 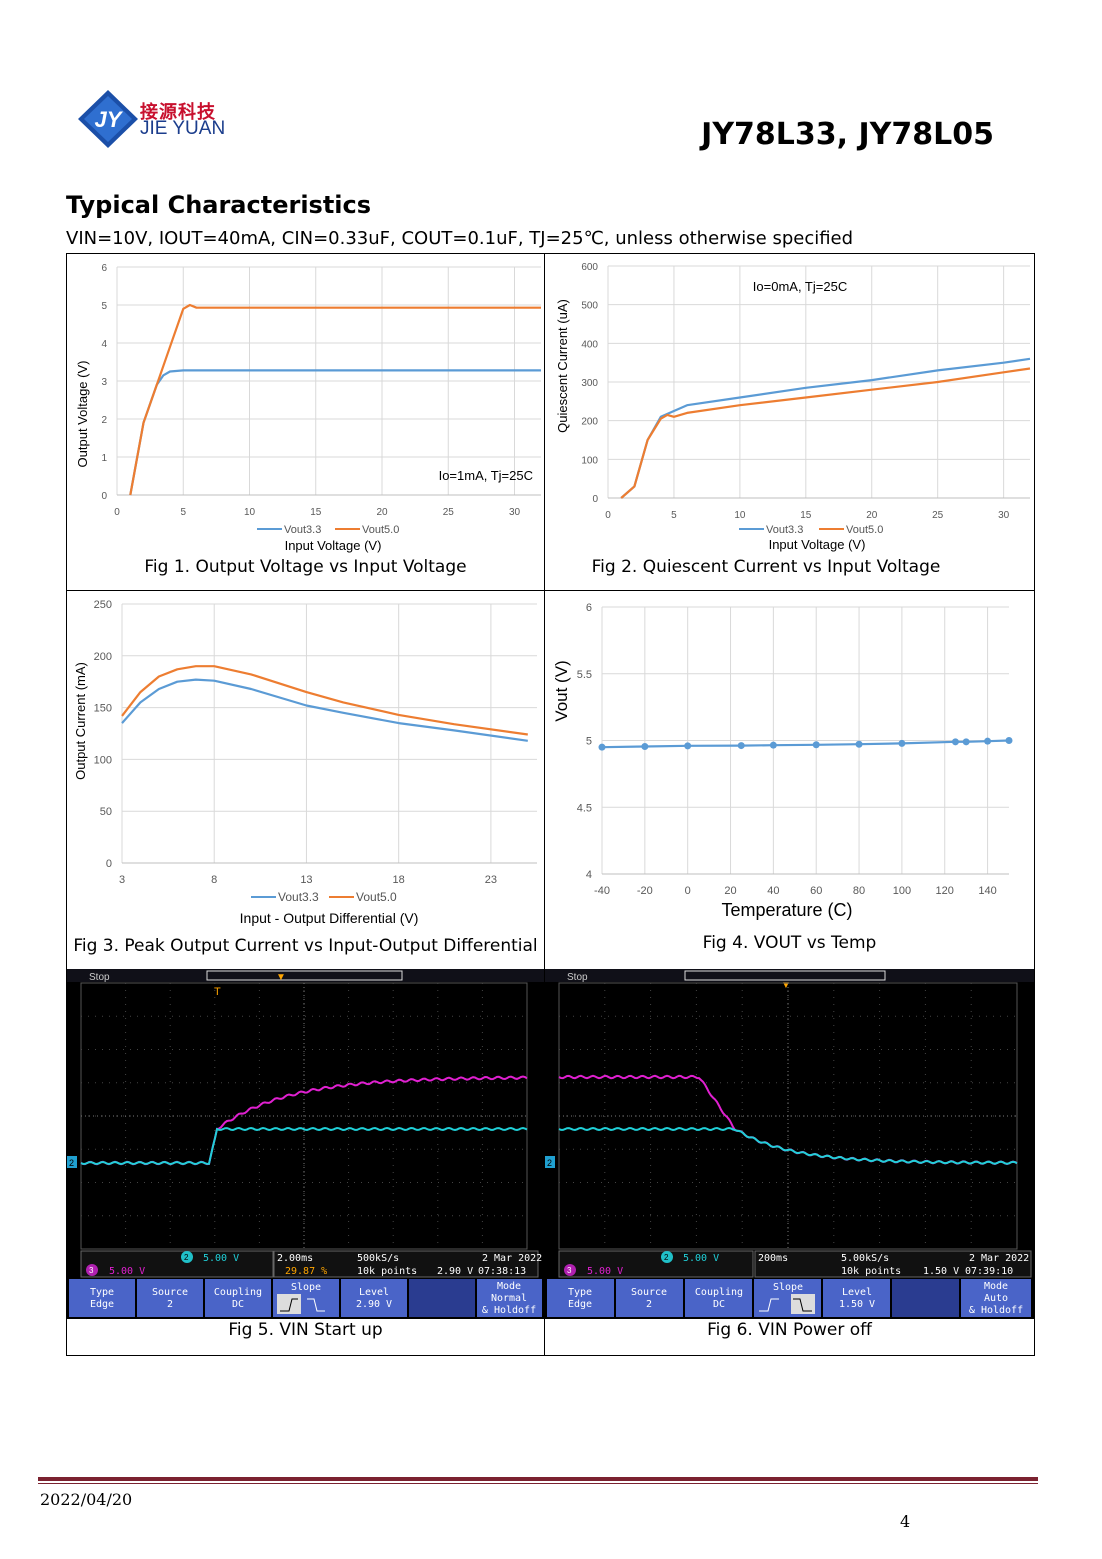 What do you see at coordinates (857, 1304) in the screenshot?
I see `svg-text: 1.50 V` at bounding box center [857, 1304].